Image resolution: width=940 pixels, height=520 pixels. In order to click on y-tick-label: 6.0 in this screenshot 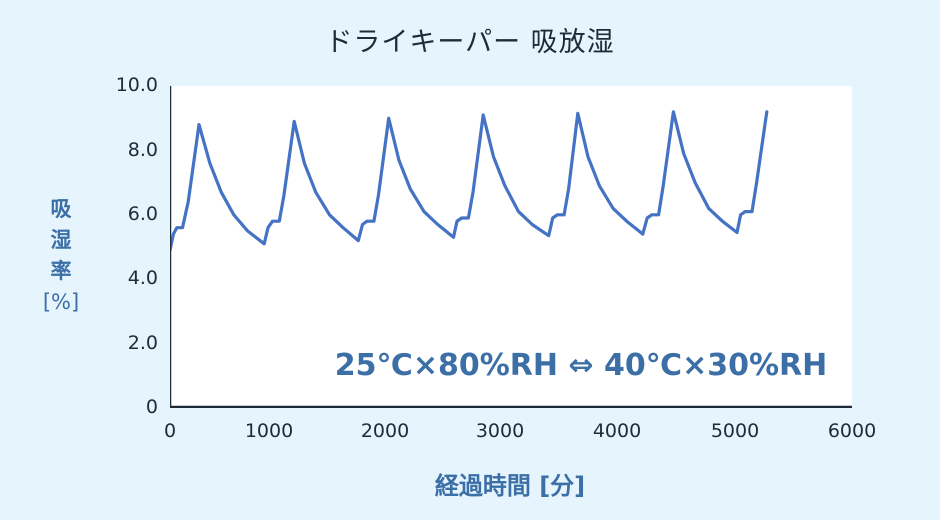, I will do `click(142, 214)`.